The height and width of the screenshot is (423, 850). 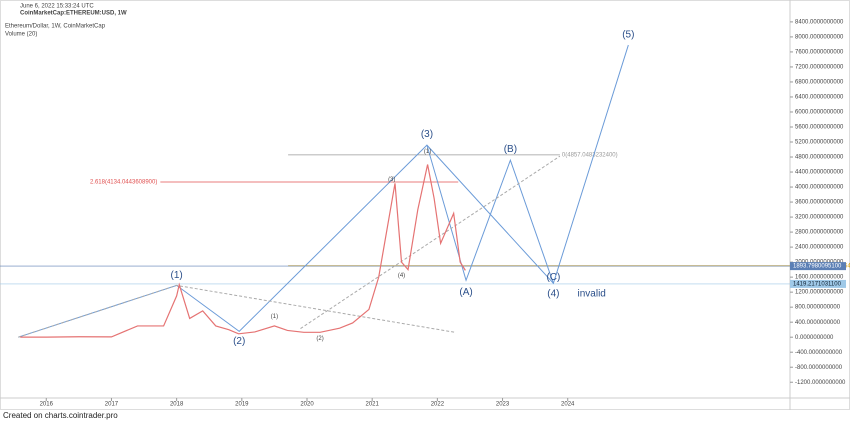 I want to click on x-tick-label: 2020, so click(x=307, y=405).